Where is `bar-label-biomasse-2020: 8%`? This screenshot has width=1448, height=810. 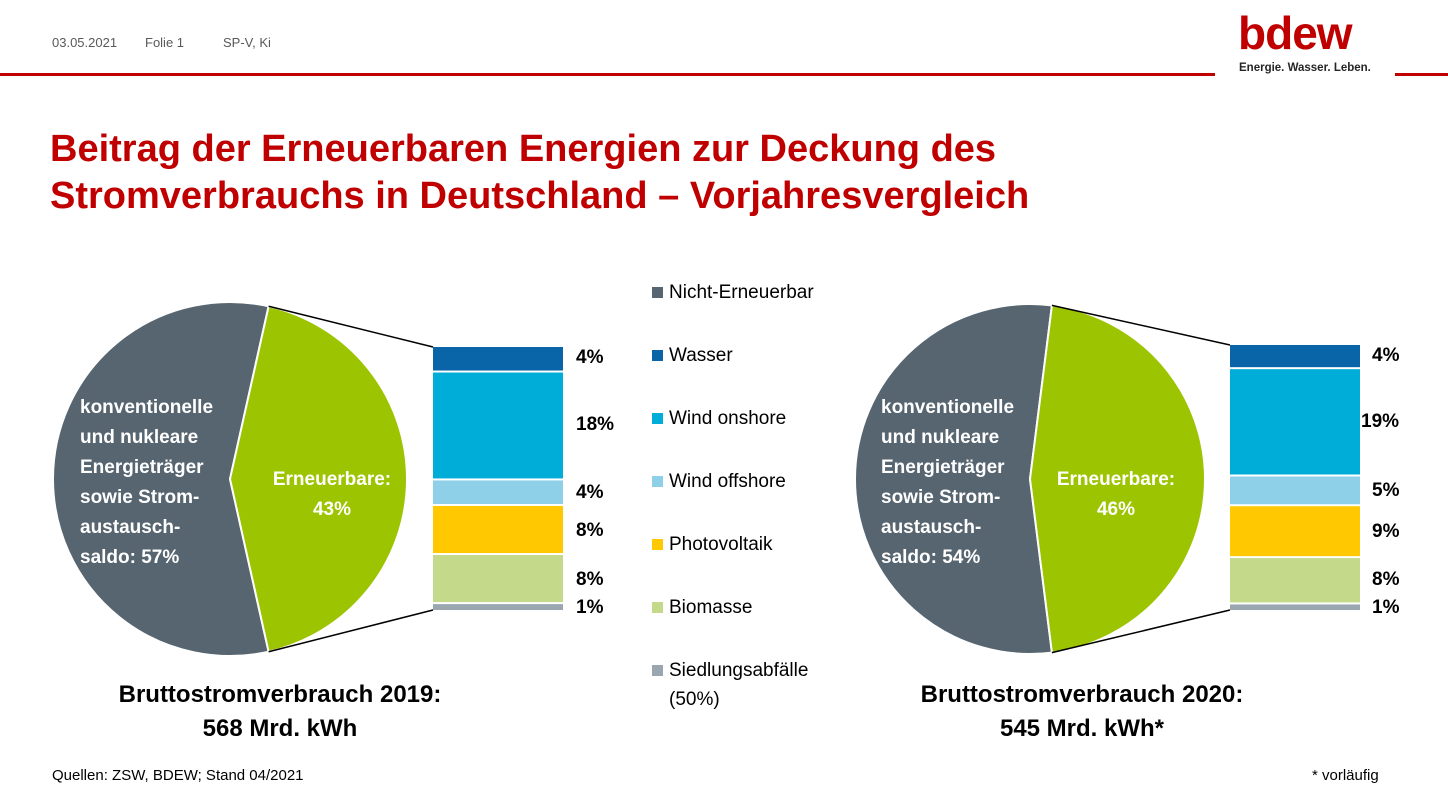 bar-label-biomasse-2020: 8% is located at coordinates (1386, 579).